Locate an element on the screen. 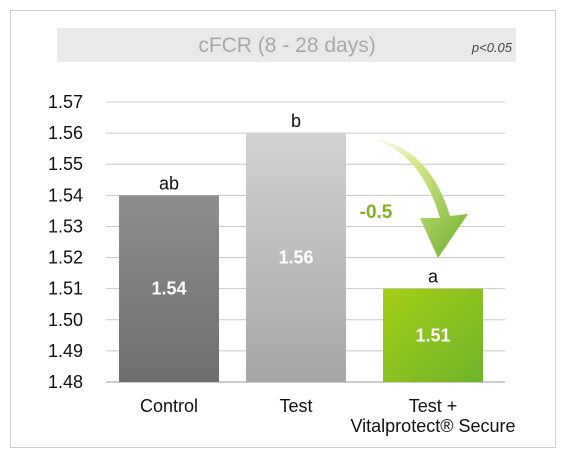 The width and height of the screenshot is (568, 457). delta-annotation: -0.5 is located at coordinates (376, 212).